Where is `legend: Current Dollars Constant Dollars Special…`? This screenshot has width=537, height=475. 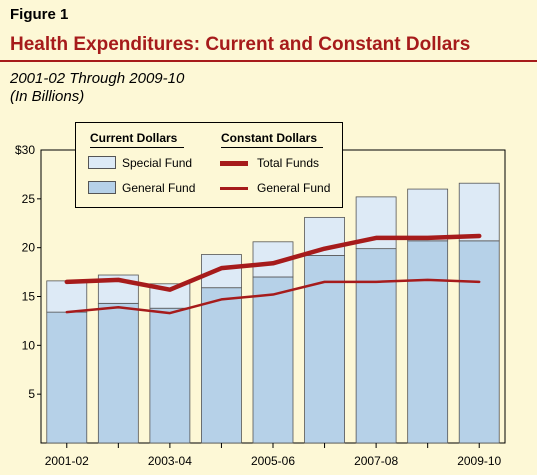 legend: Current Dollars Constant Dollars Special… is located at coordinates (209, 165).